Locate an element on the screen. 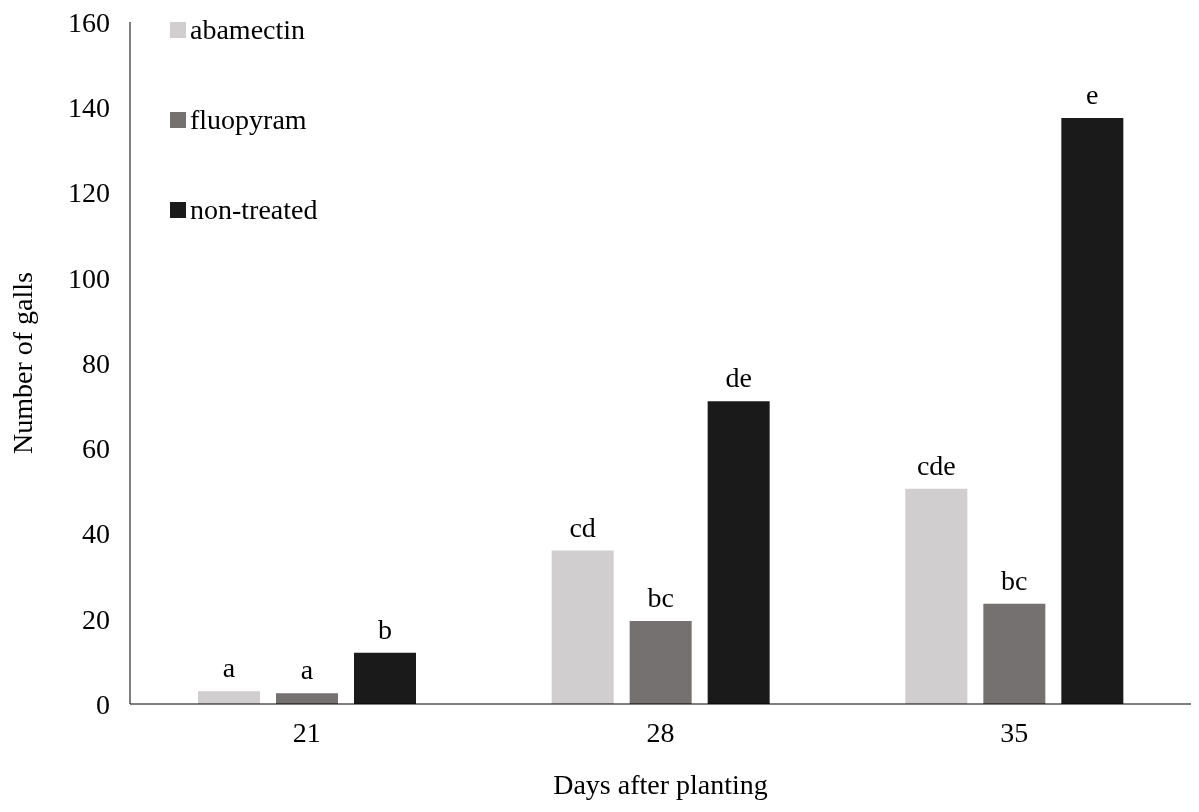  y-tick-label: 80 is located at coordinates (96, 363).